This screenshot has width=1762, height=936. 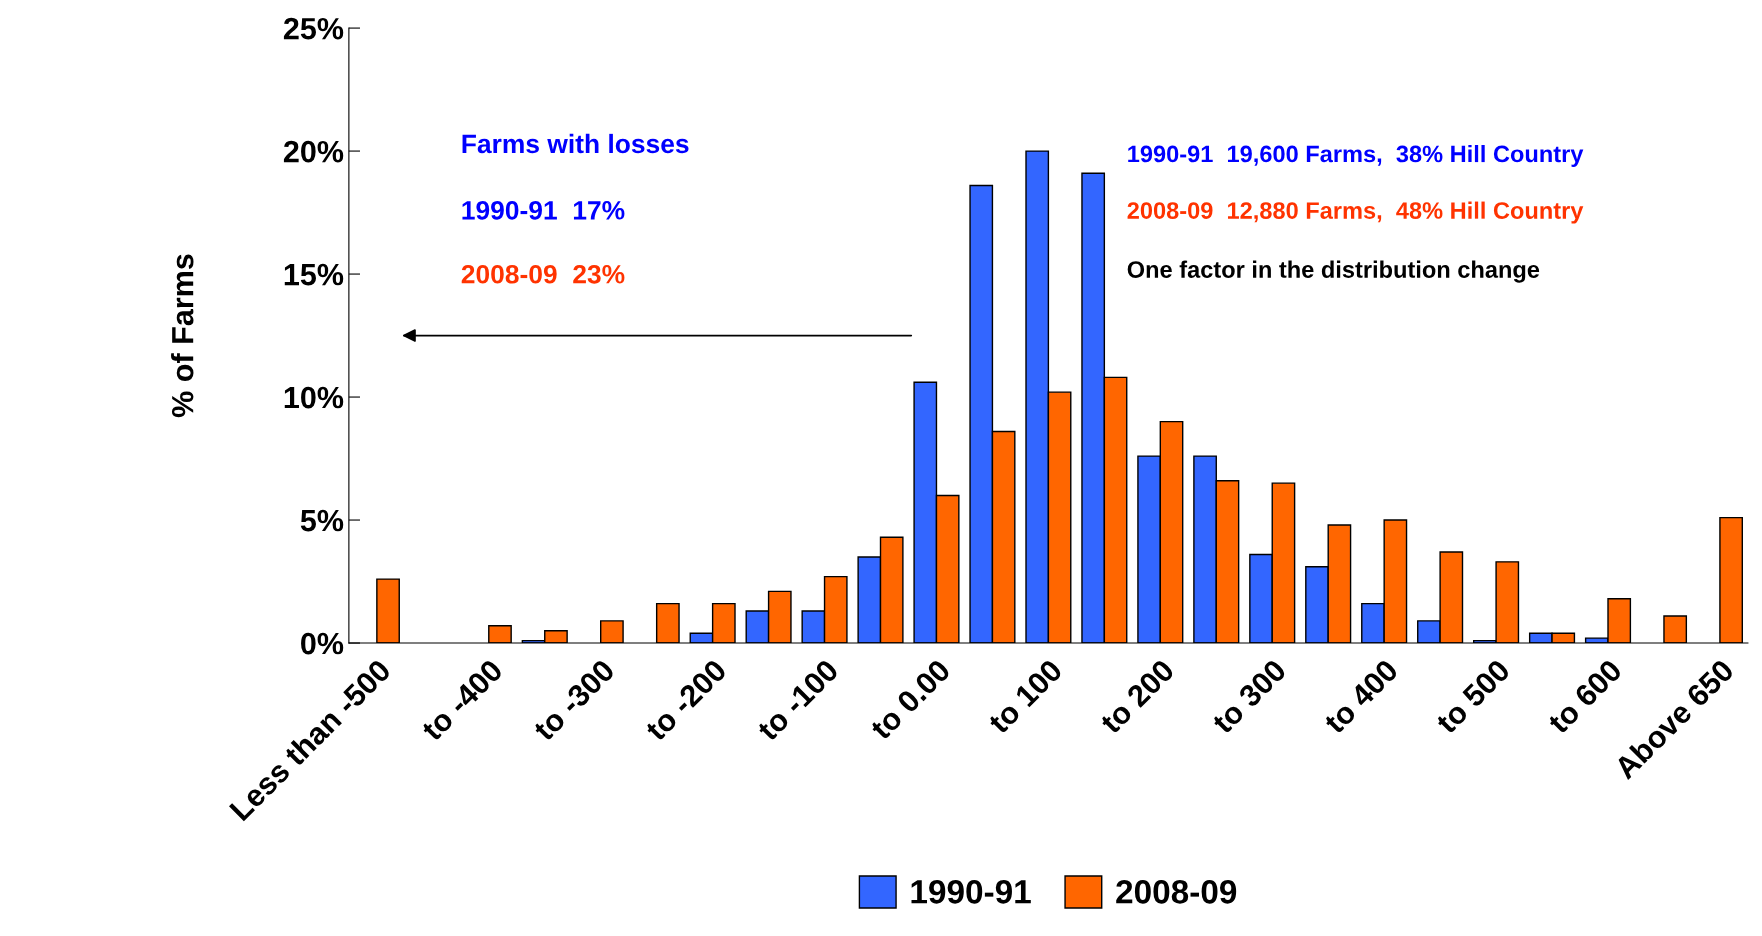 What do you see at coordinates (1249, 696) in the screenshot?
I see `x-tick-label: to 300` at bounding box center [1249, 696].